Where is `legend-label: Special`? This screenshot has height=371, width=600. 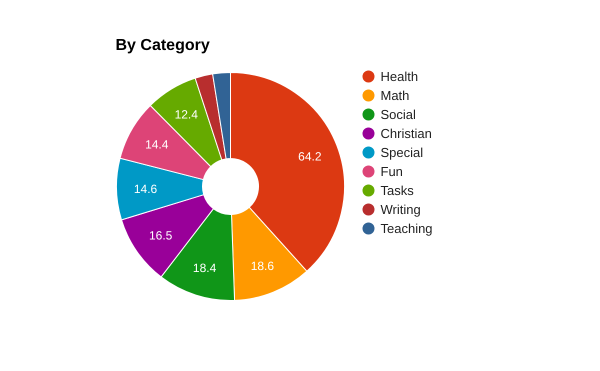 legend-label: Special is located at coordinates (402, 152).